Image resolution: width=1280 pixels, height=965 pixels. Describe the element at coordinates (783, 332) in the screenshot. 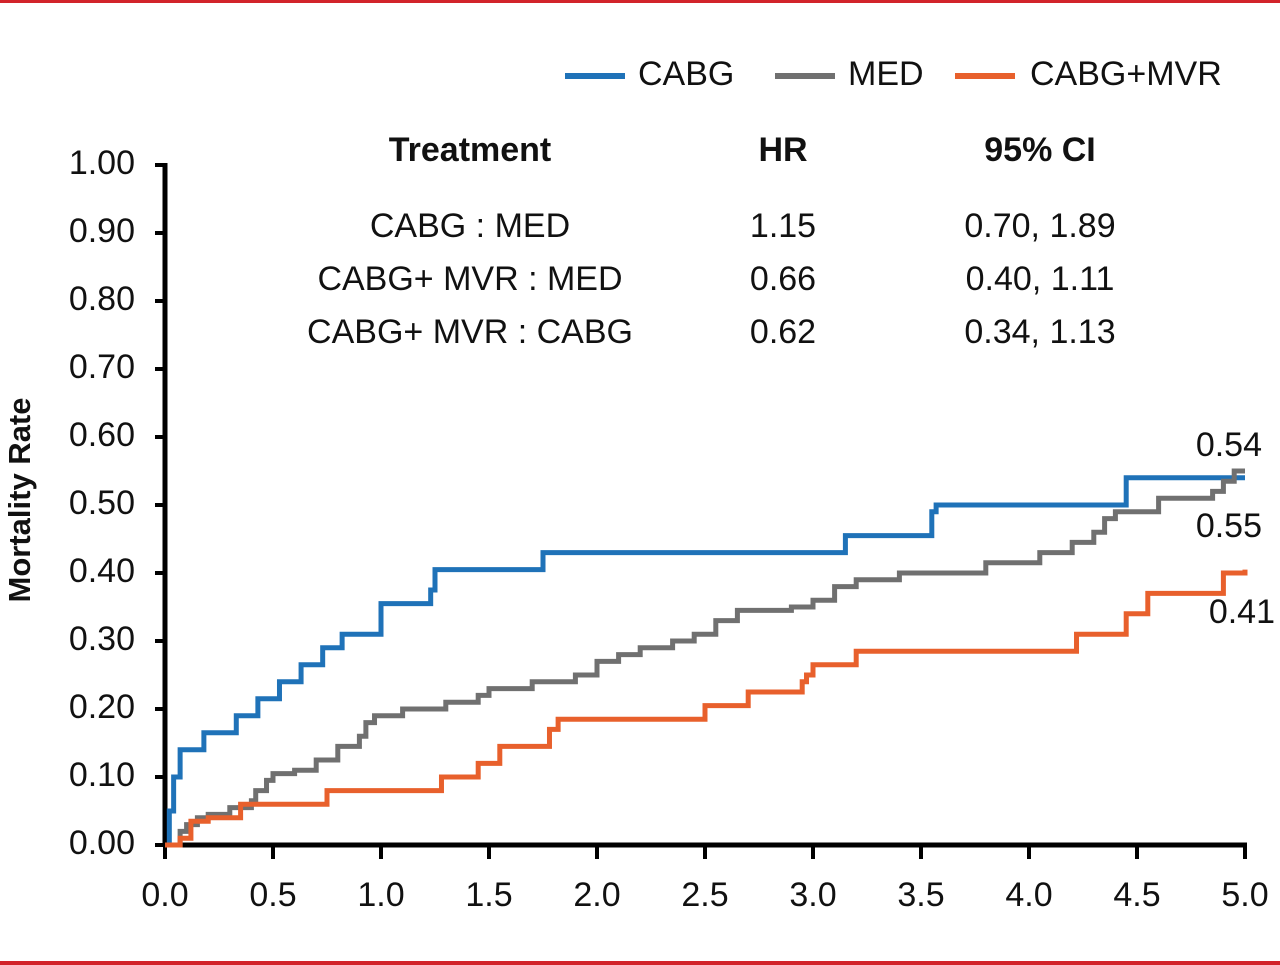

I see `table-cell: 0.62` at that location.